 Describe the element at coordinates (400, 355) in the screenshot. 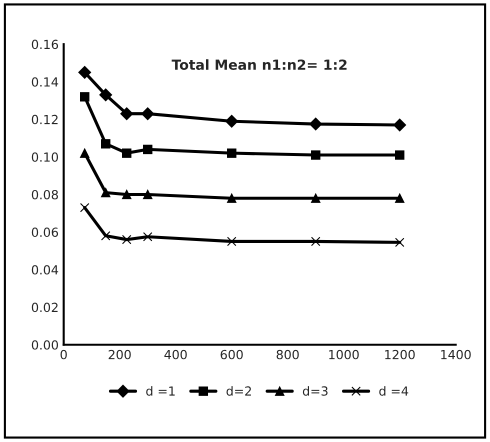

I see `x-tick-label: 1200` at that location.